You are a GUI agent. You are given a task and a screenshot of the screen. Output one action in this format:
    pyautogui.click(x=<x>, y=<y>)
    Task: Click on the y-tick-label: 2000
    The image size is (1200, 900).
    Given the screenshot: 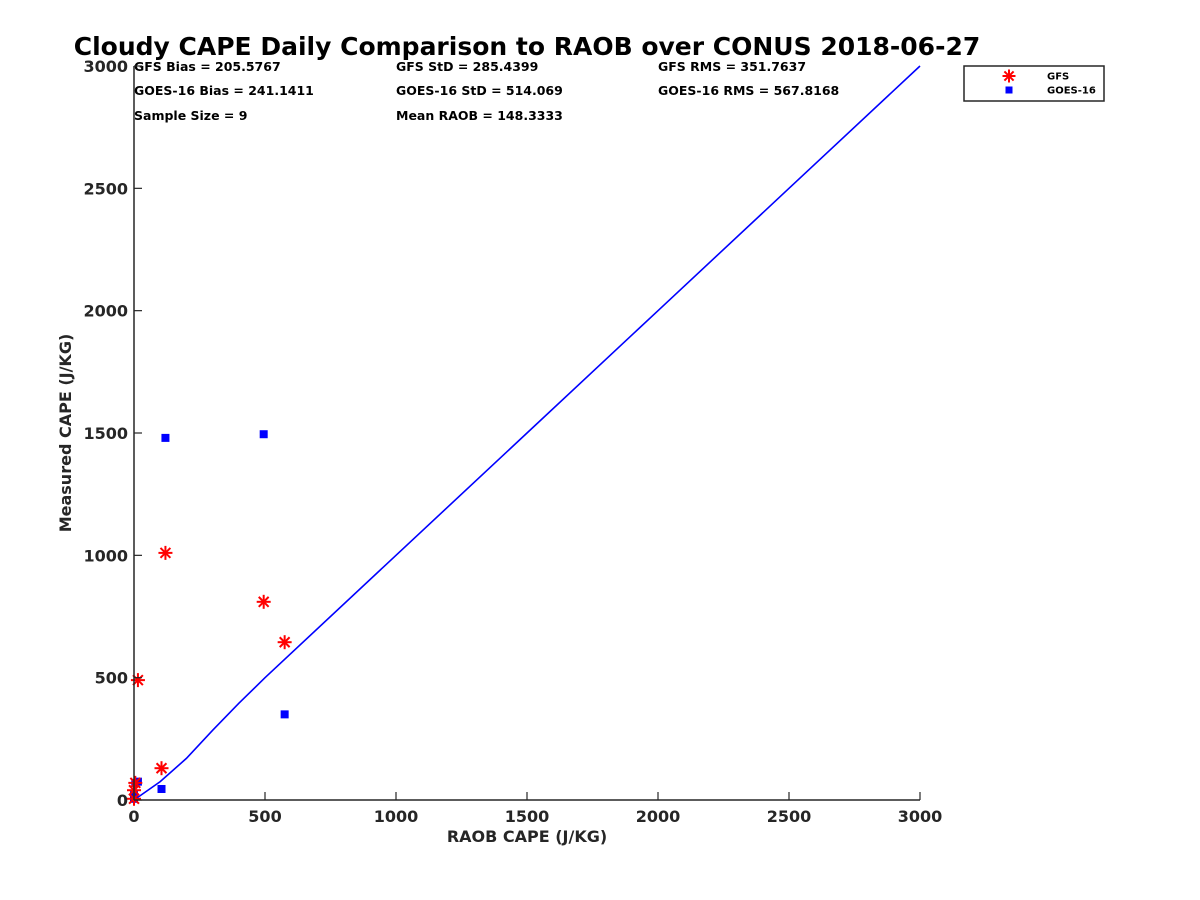 What is the action you would take?
    pyautogui.click(x=105, y=311)
    